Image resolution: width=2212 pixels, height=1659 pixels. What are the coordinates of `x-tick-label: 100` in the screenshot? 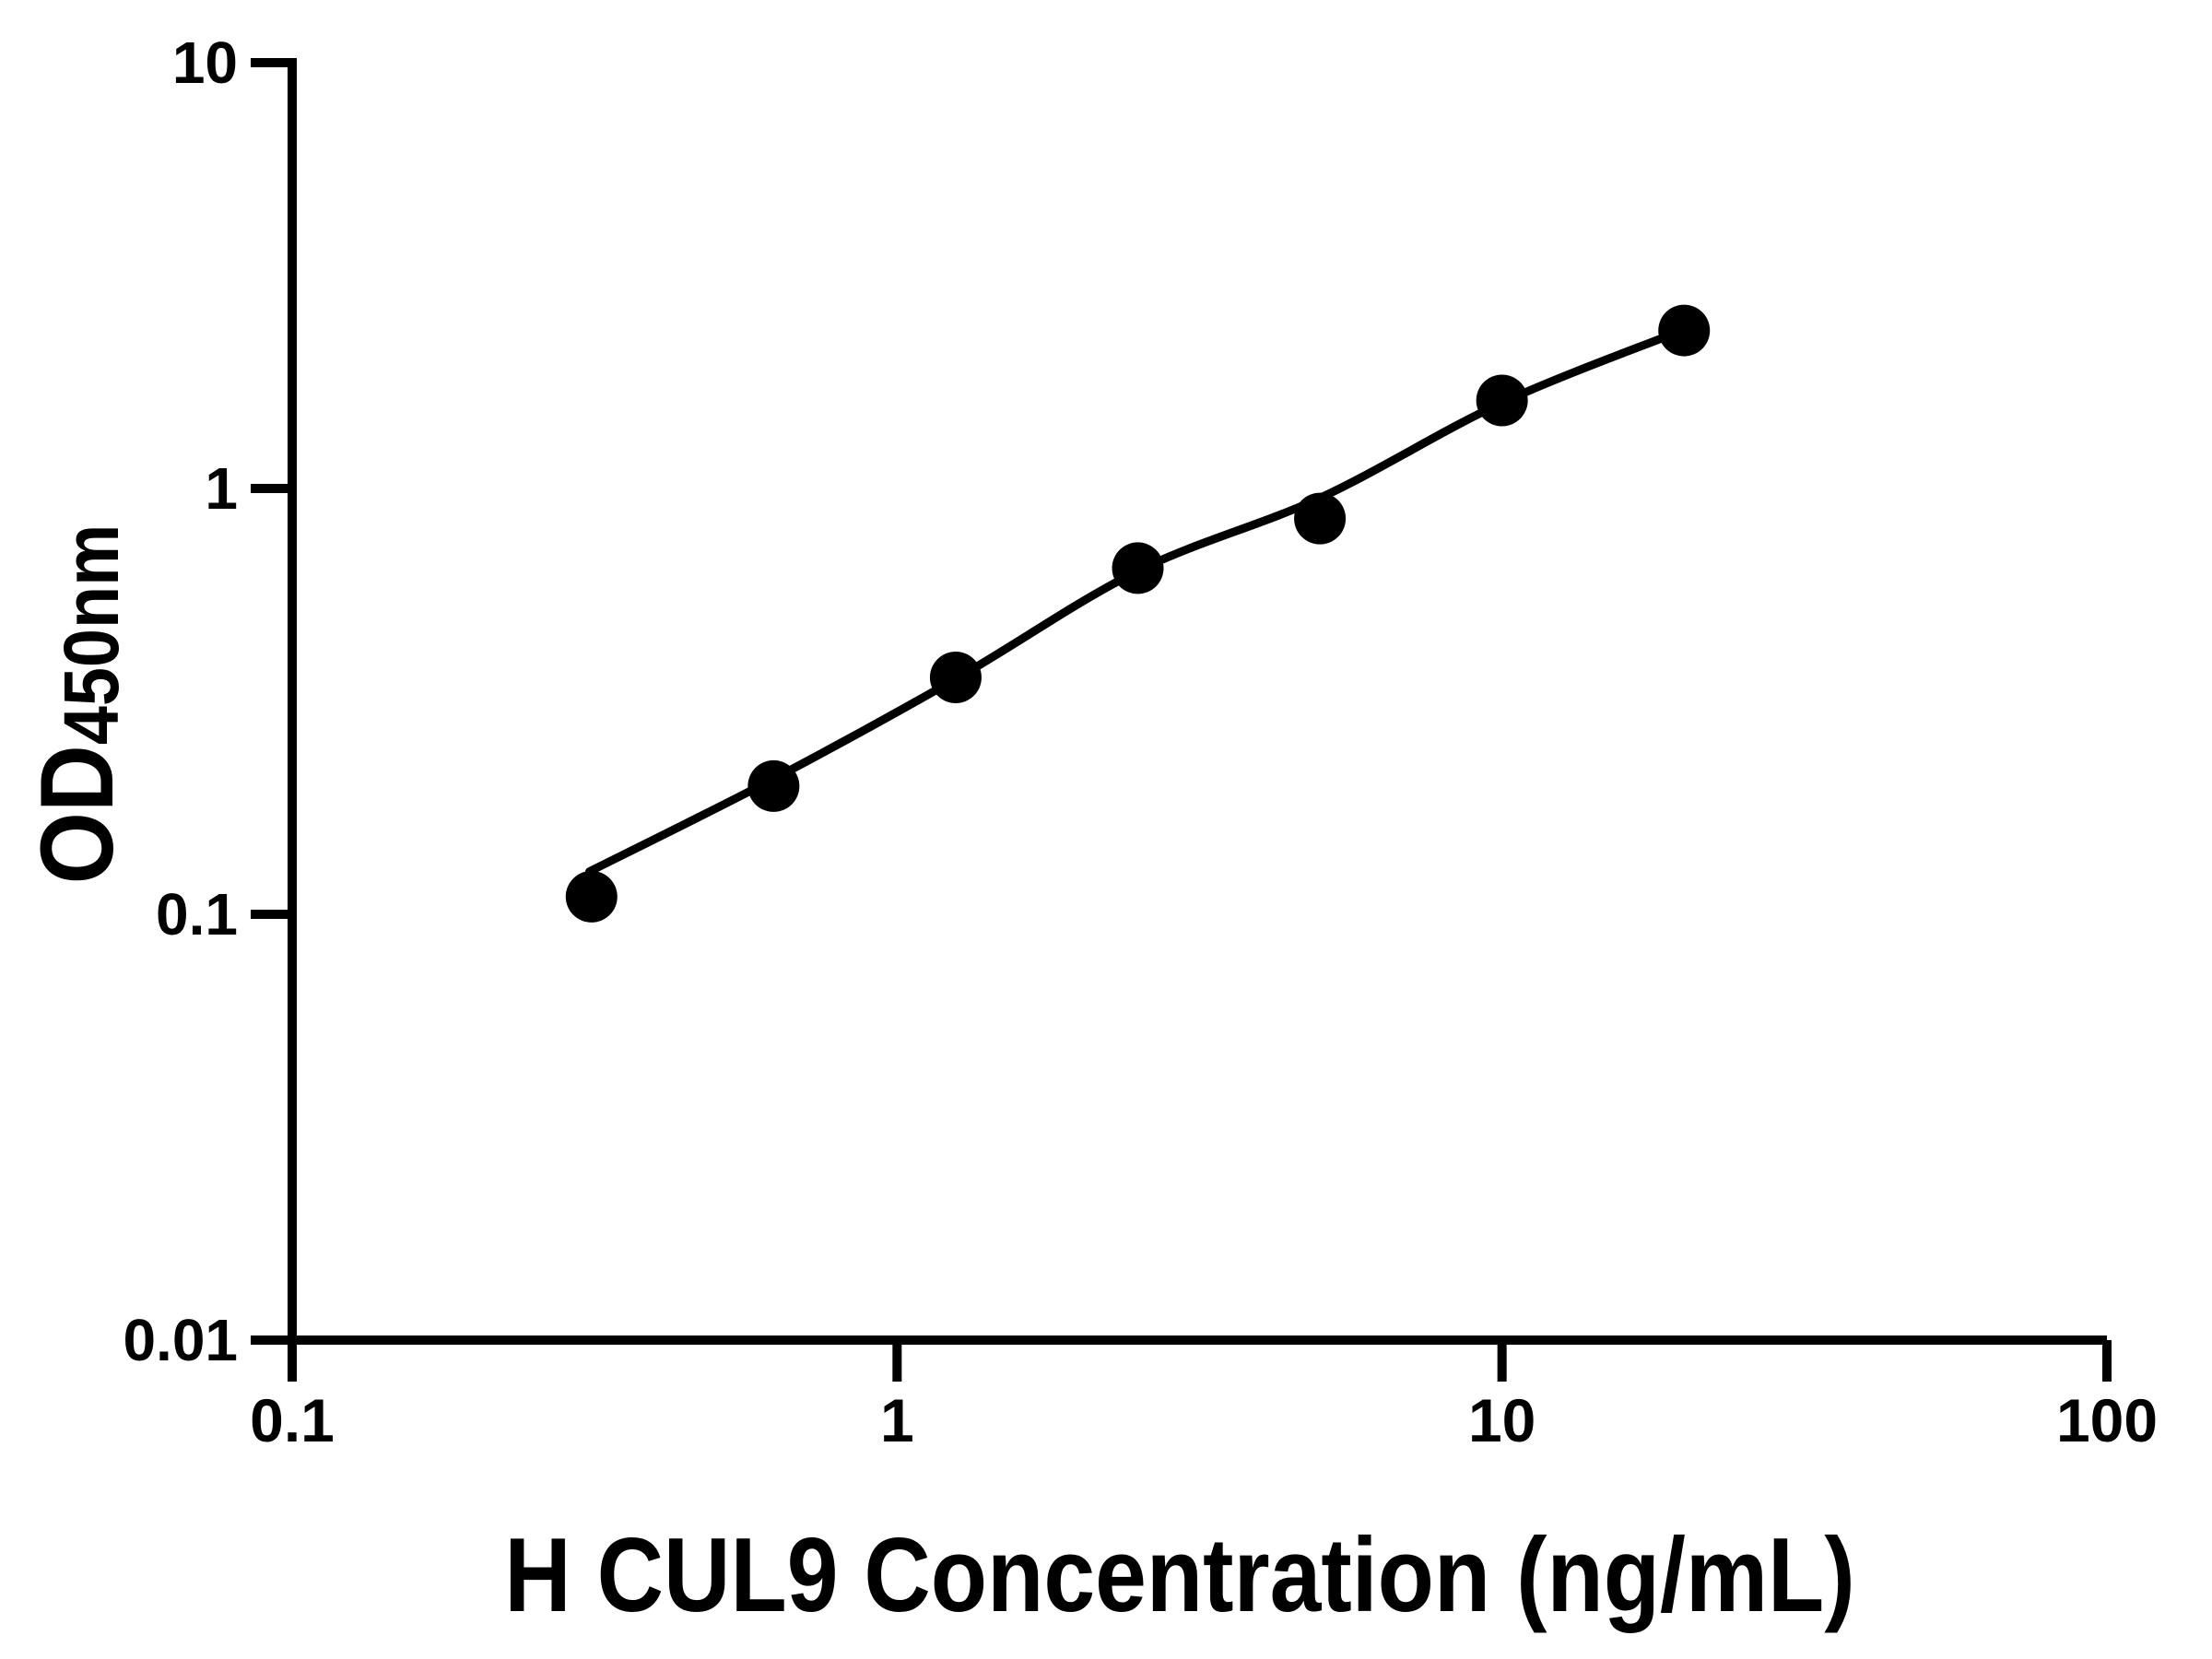 It's located at (2107, 1420).